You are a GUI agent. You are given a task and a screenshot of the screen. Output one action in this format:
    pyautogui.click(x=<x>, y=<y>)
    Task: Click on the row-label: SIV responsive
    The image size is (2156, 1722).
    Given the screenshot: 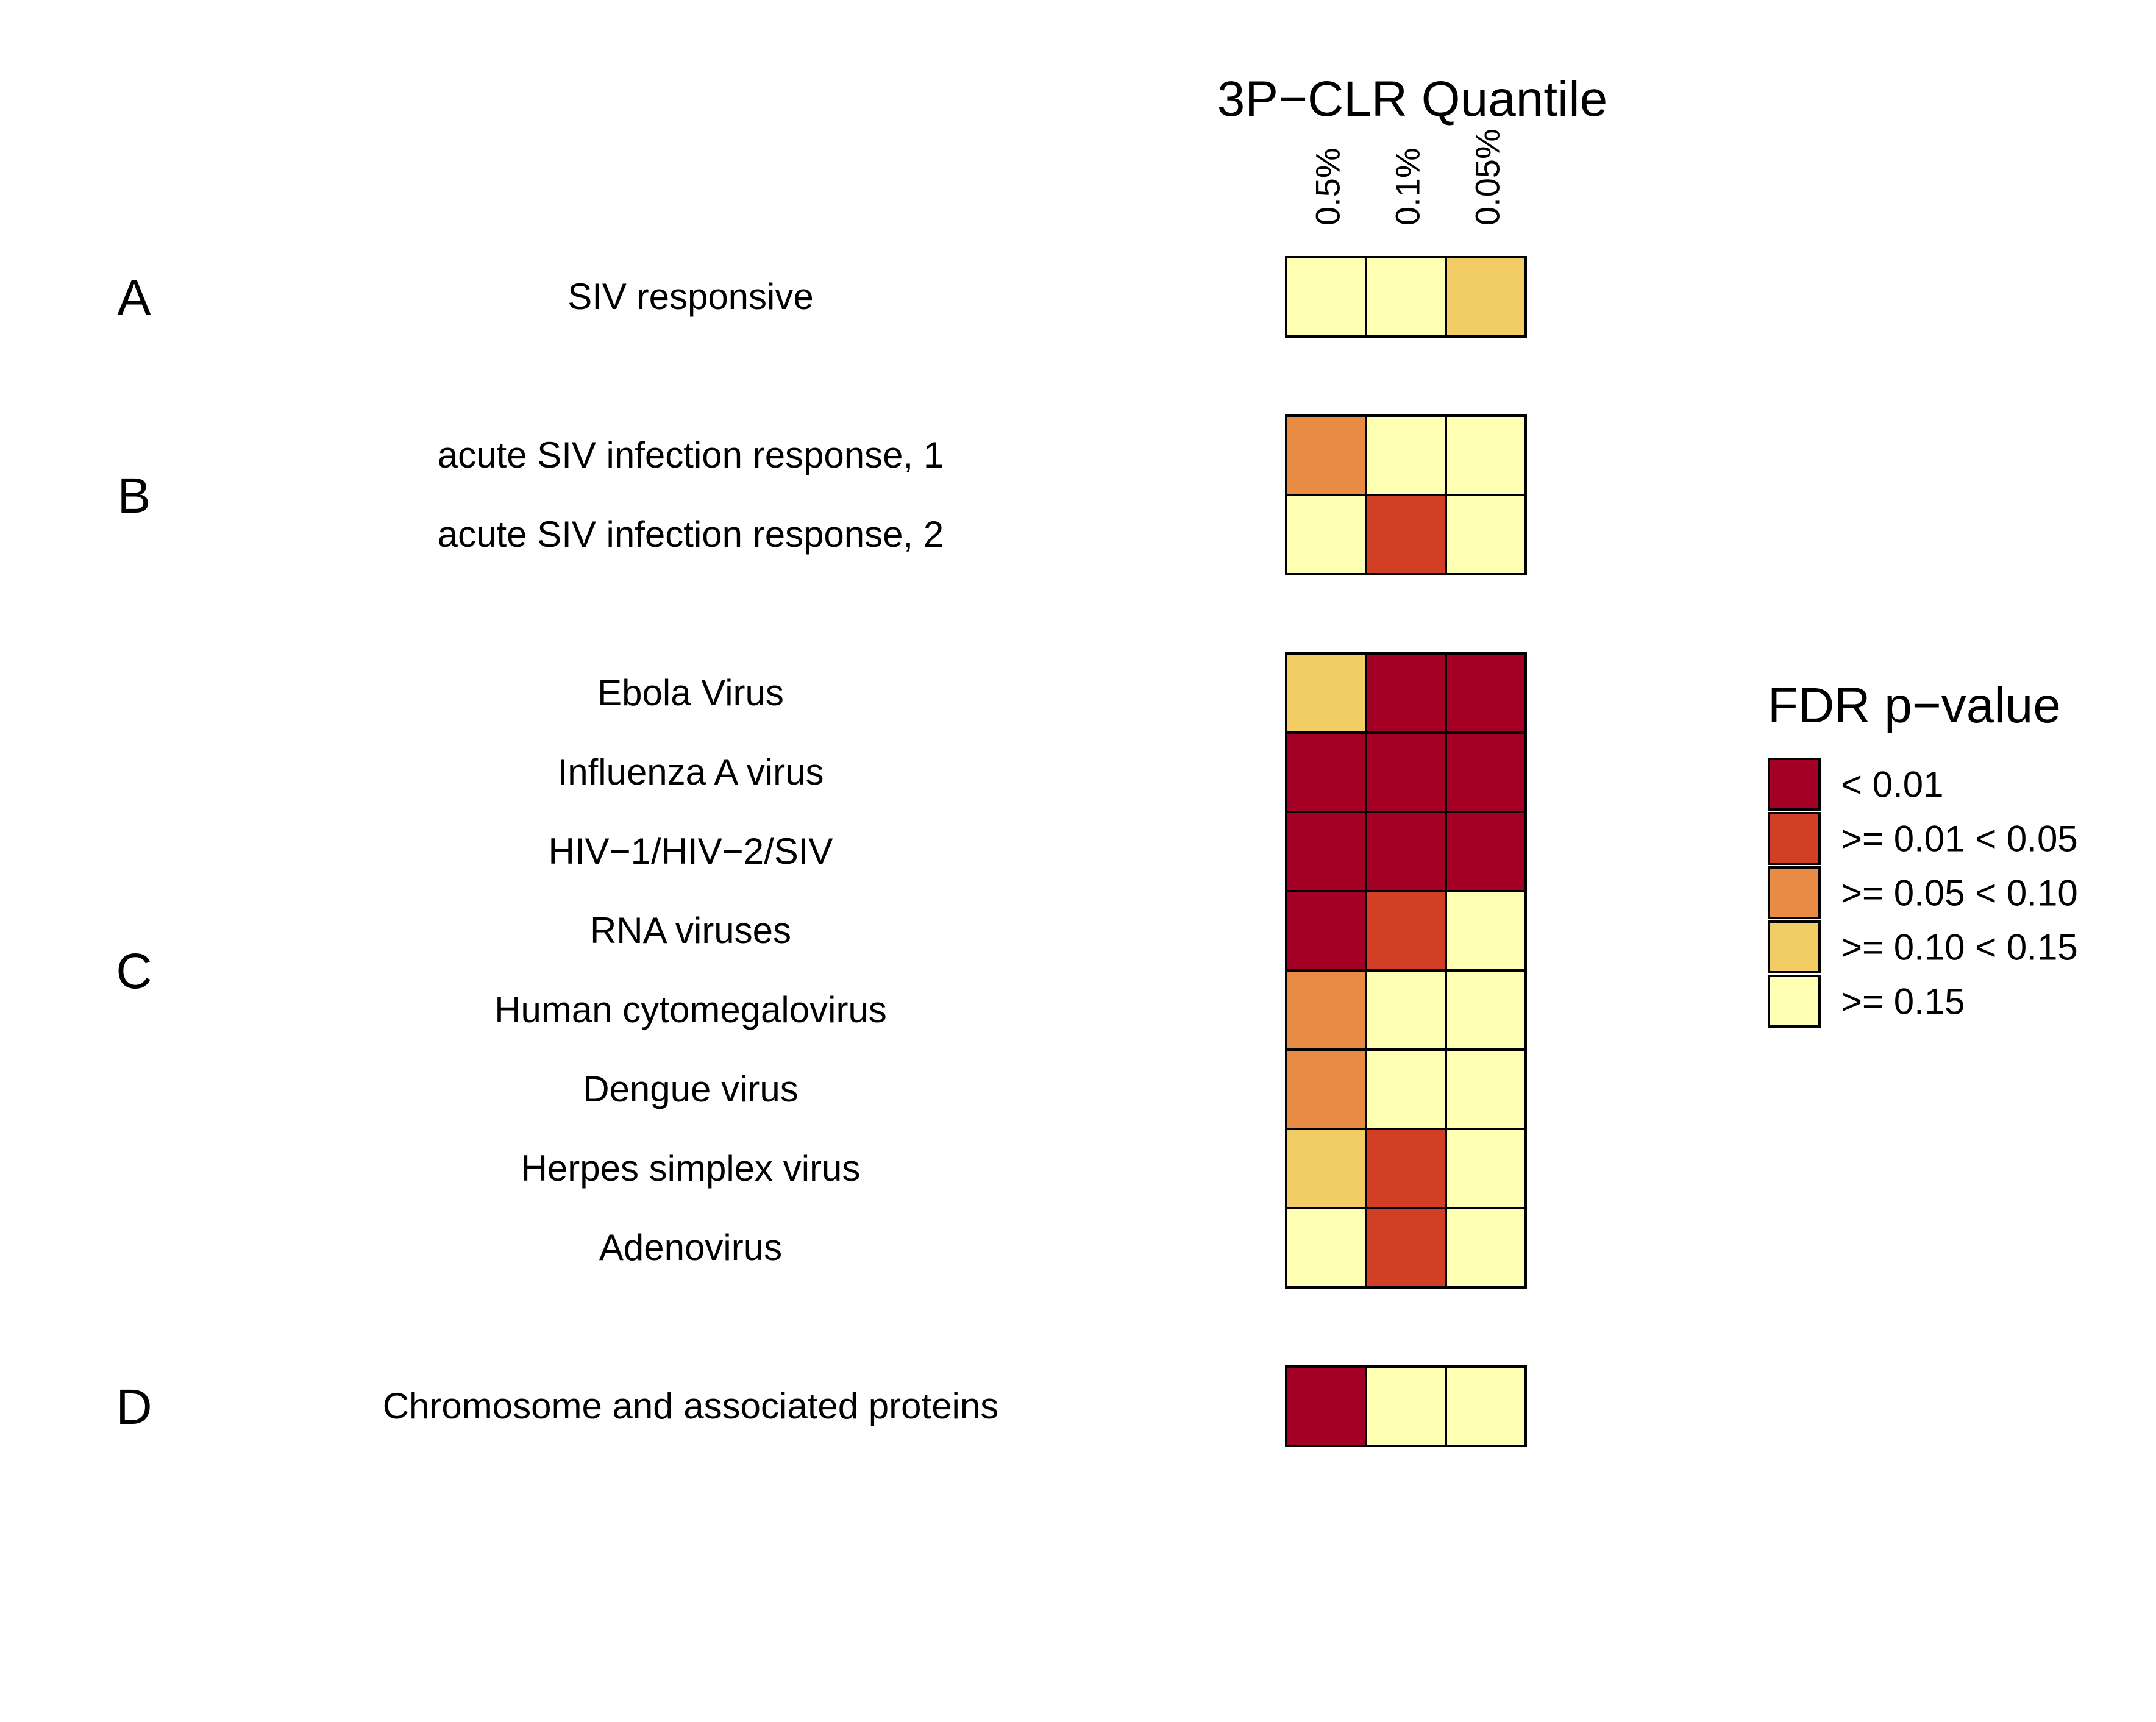 What is the action you would take?
    pyautogui.click(x=690, y=296)
    